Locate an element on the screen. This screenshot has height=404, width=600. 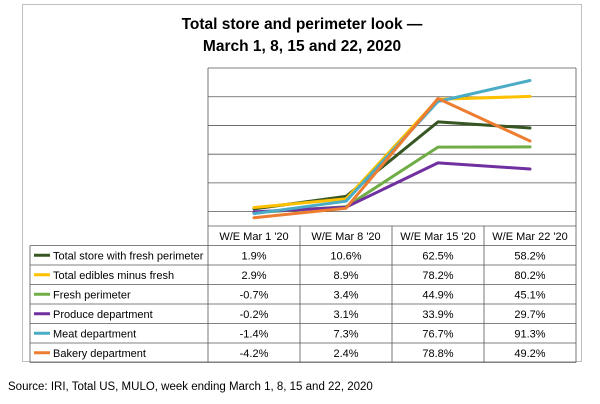
category-label: W/E Mar 15 '20 is located at coordinates (437, 237).